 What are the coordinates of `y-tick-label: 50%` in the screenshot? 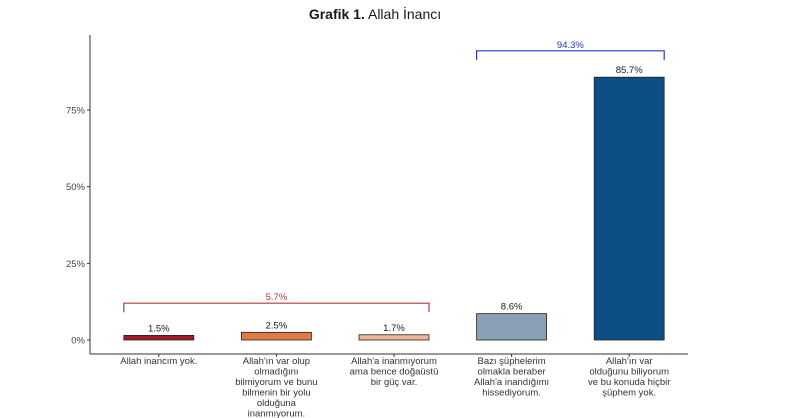 It's located at (76, 187).